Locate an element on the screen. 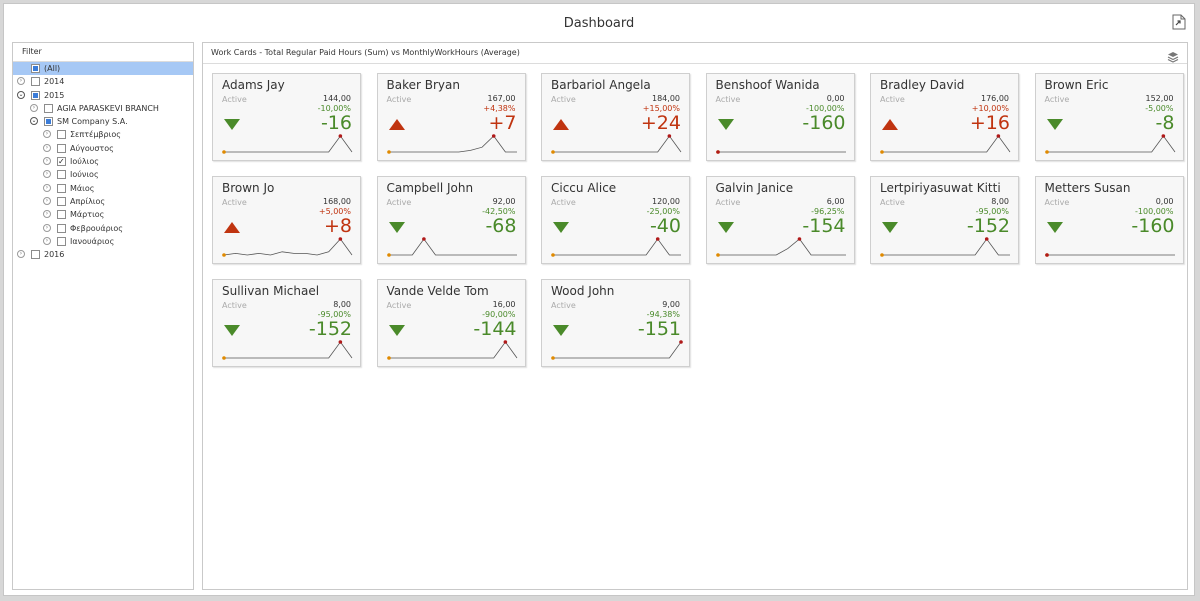 This screenshot has height=601, width=1200. card-percent-variation: +10,00% is located at coordinates (990, 108).